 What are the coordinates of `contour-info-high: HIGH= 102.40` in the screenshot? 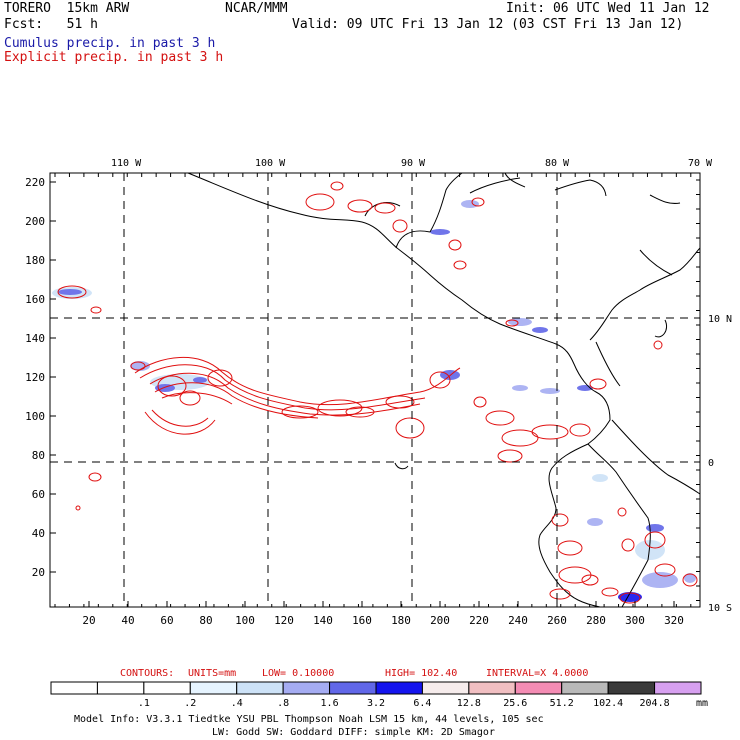 It's located at (421, 673).